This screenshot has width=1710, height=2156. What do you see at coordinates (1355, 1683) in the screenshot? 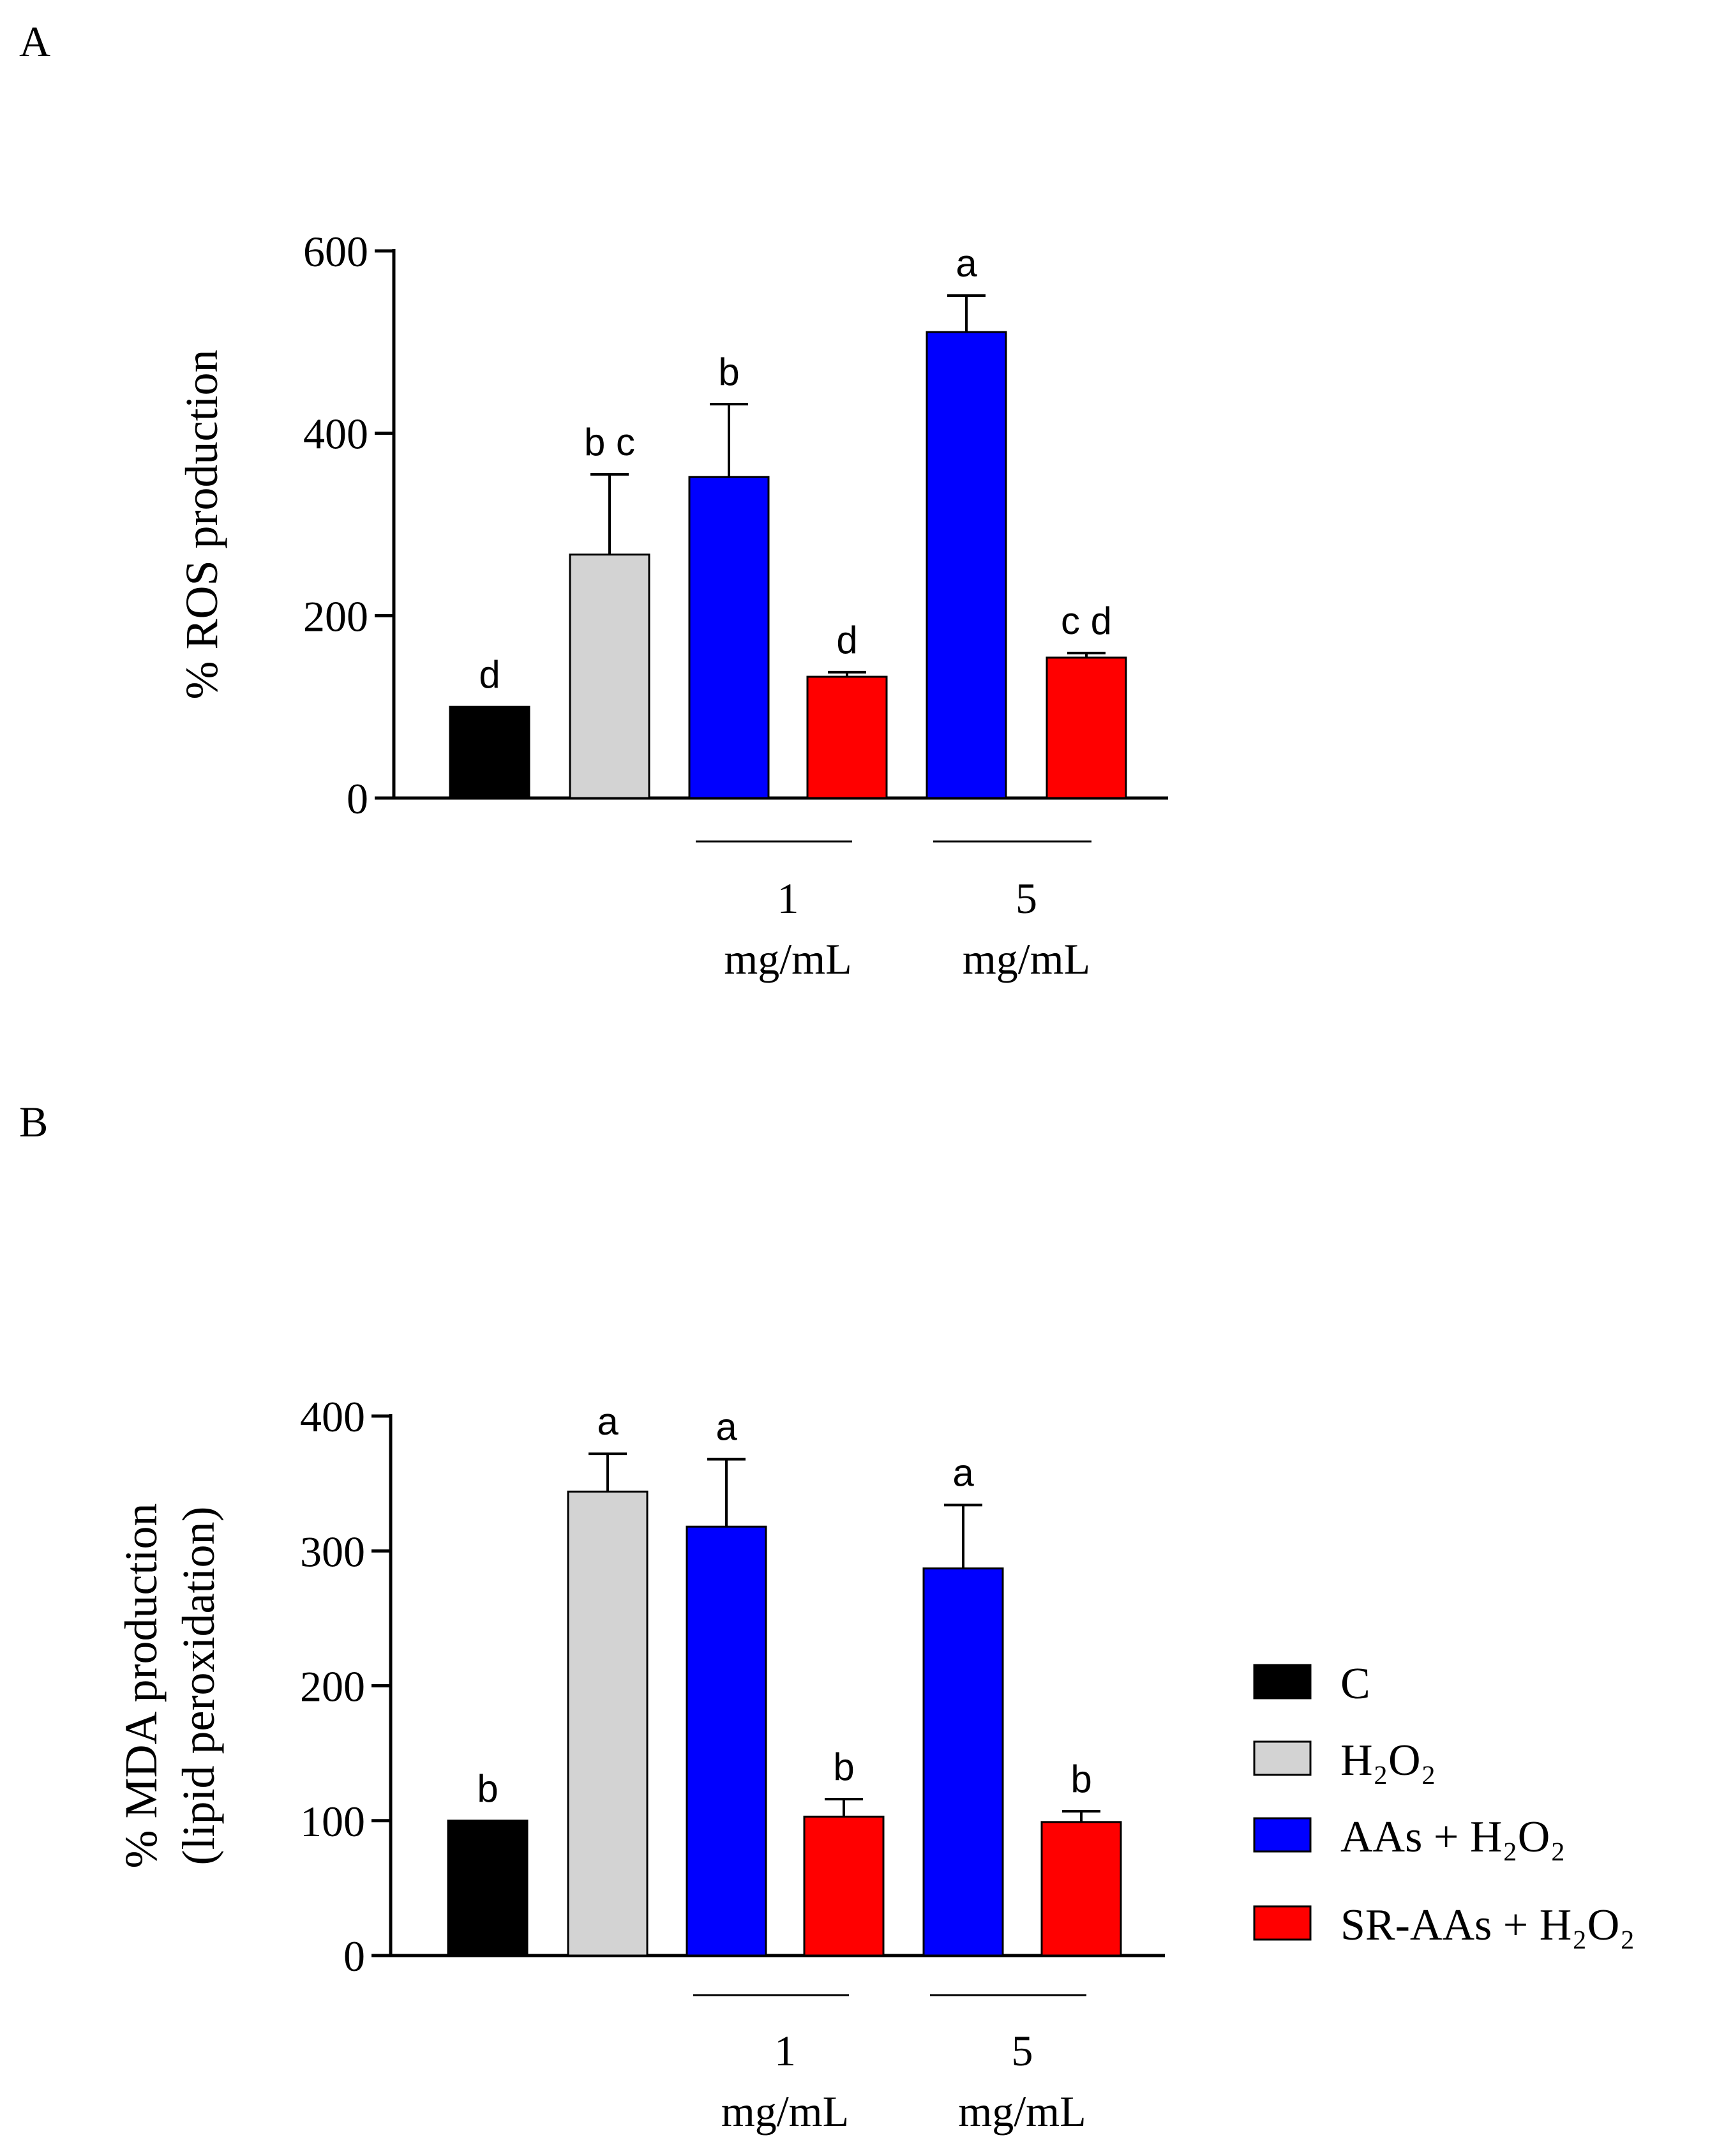
I see `legend-label: C` at bounding box center [1355, 1683].